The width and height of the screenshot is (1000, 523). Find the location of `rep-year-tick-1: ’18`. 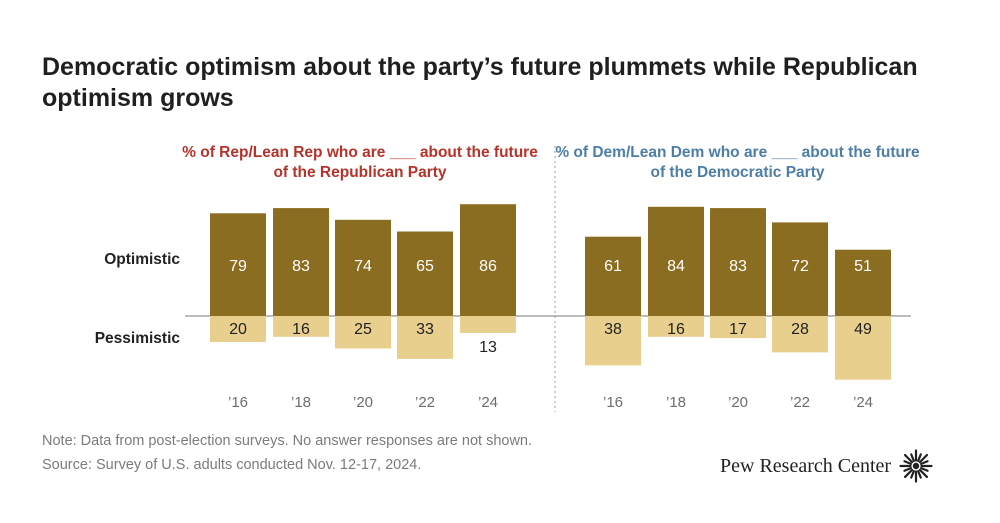

rep-year-tick-1: ’18 is located at coordinates (301, 402).